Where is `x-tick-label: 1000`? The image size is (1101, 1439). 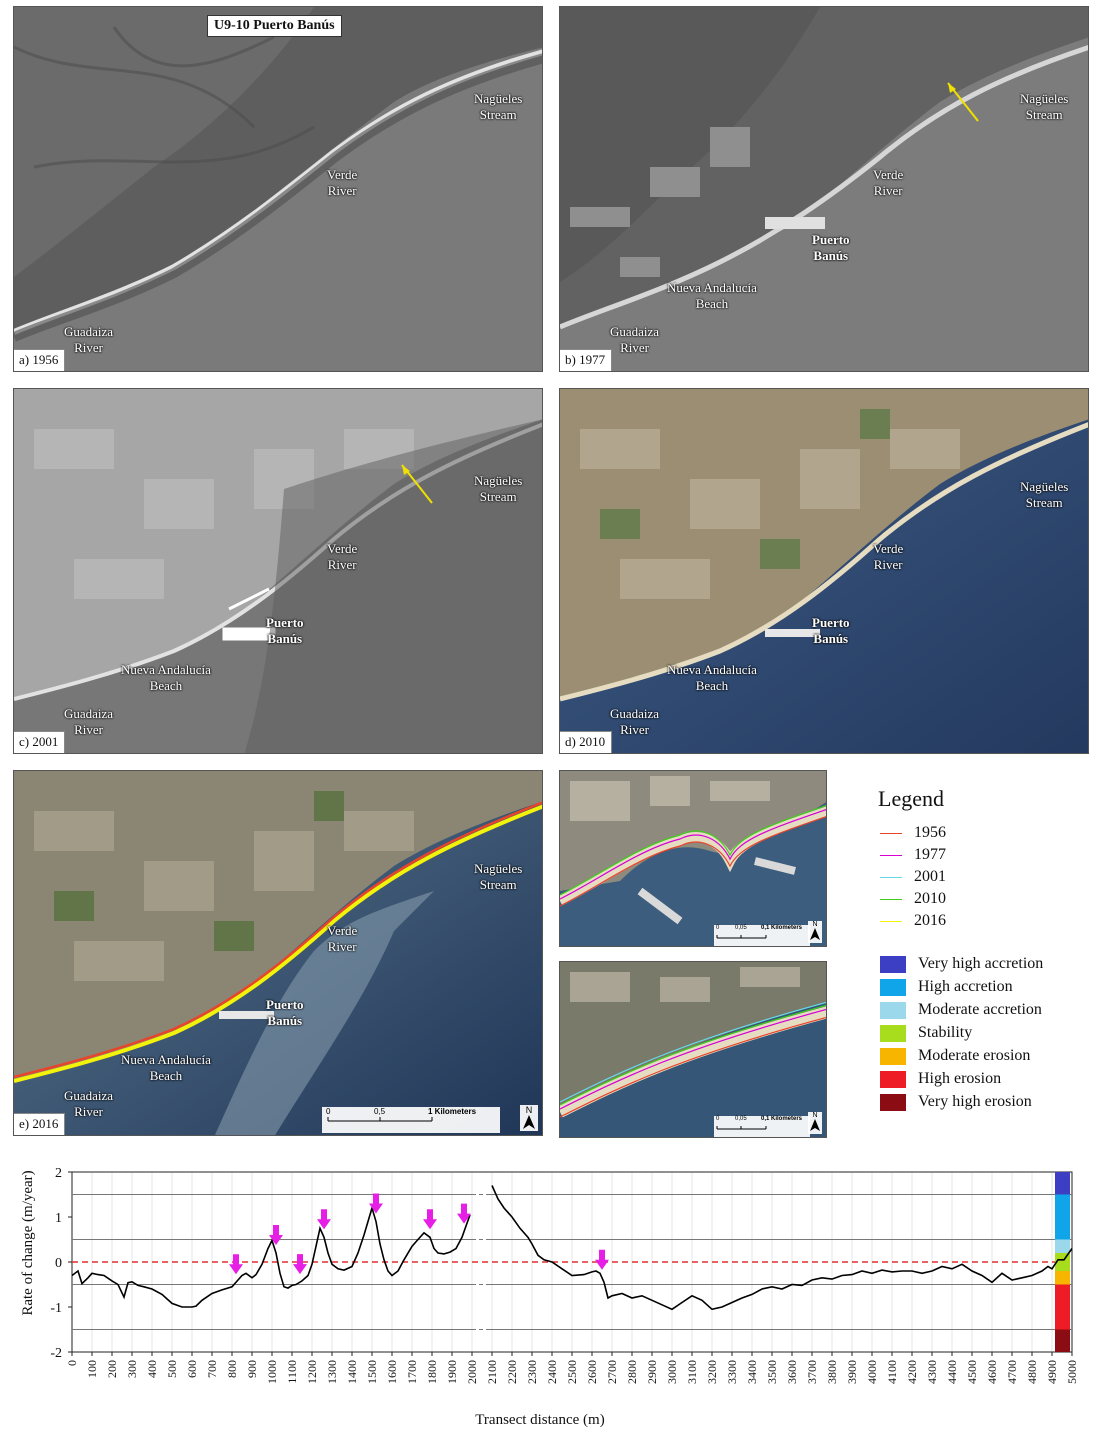 x-tick-label: 1000 is located at coordinates (272, 1372).